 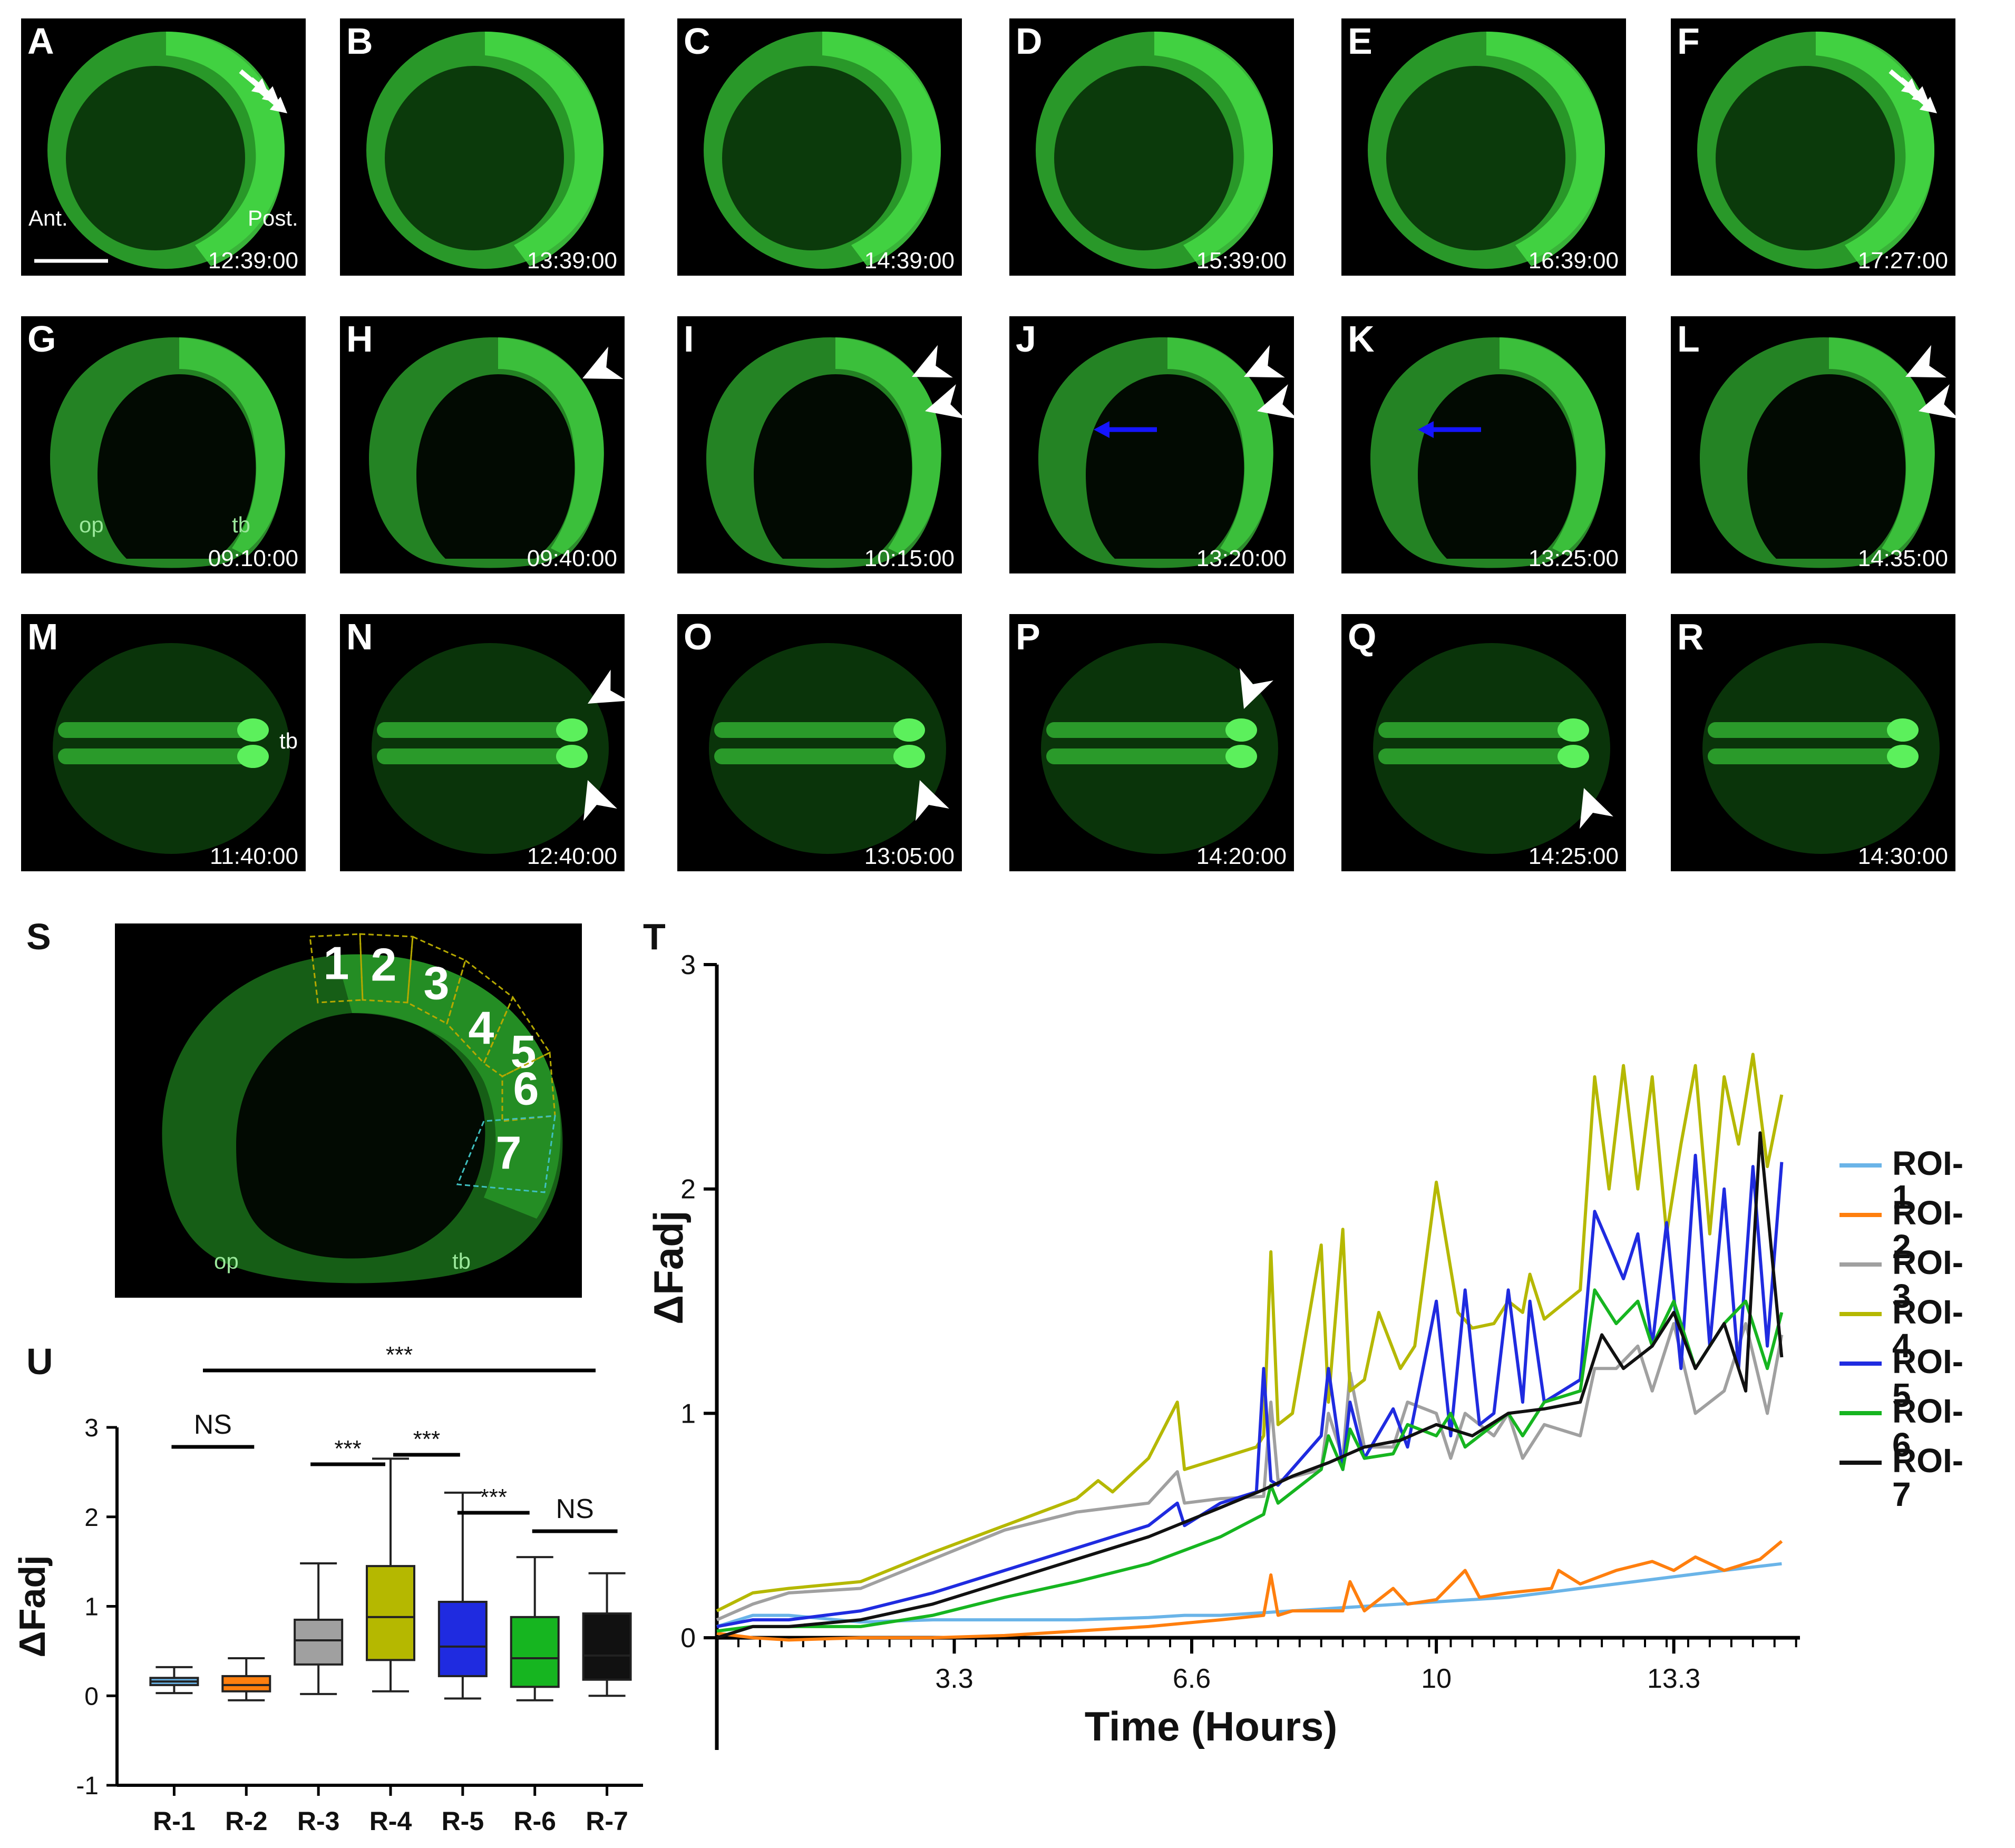 What do you see at coordinates (1928, 1180) in the screenshot?
I see `legend-label: ROI-1` at bounding box center [1928, 1180].